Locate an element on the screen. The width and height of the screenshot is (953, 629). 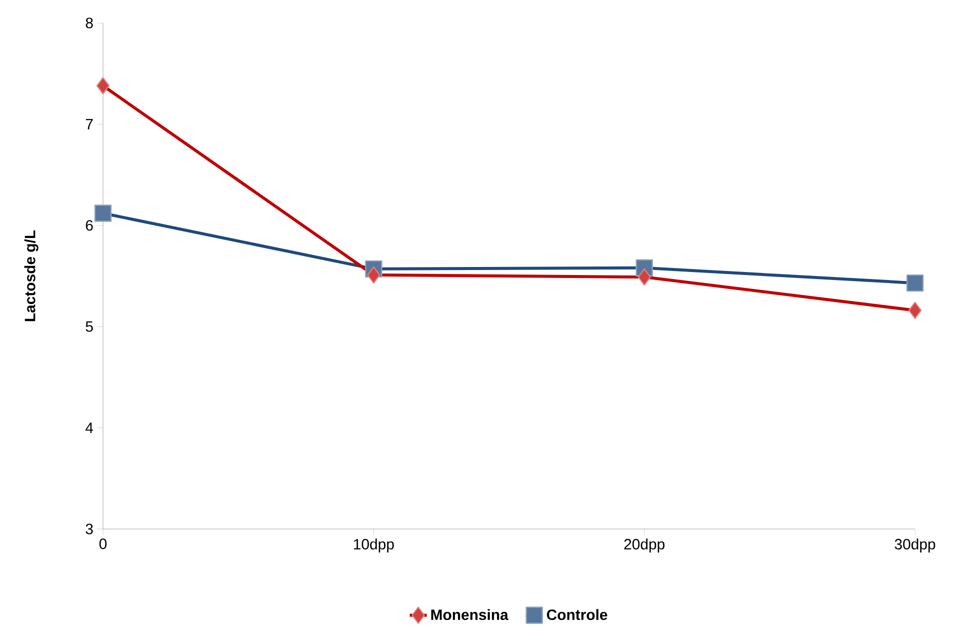
x-tick-label: 20dpp is located at coordinates (644, 545).